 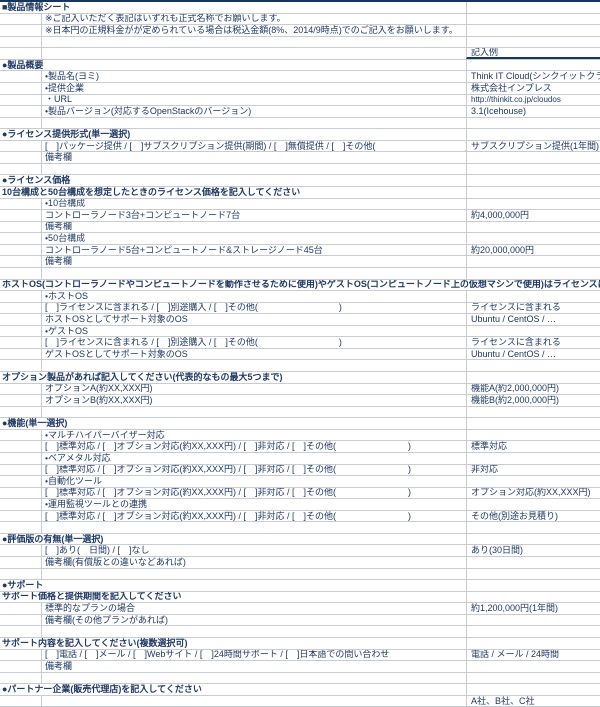 What do you see at coordinates (72, 76) in the screenshot?
I see `label-cell: ・製品名(ヨミ)` at bounding box center [72, 76].